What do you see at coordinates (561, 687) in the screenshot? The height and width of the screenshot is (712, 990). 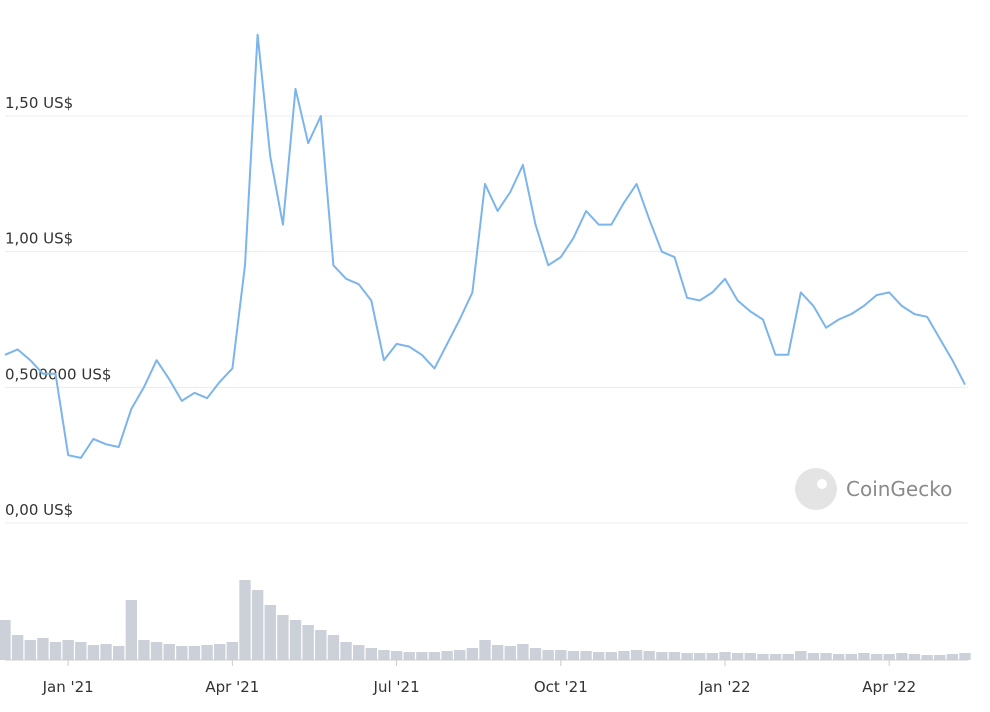 I see `x-tick-label: Oct '21` at bounding box center [561, 687].